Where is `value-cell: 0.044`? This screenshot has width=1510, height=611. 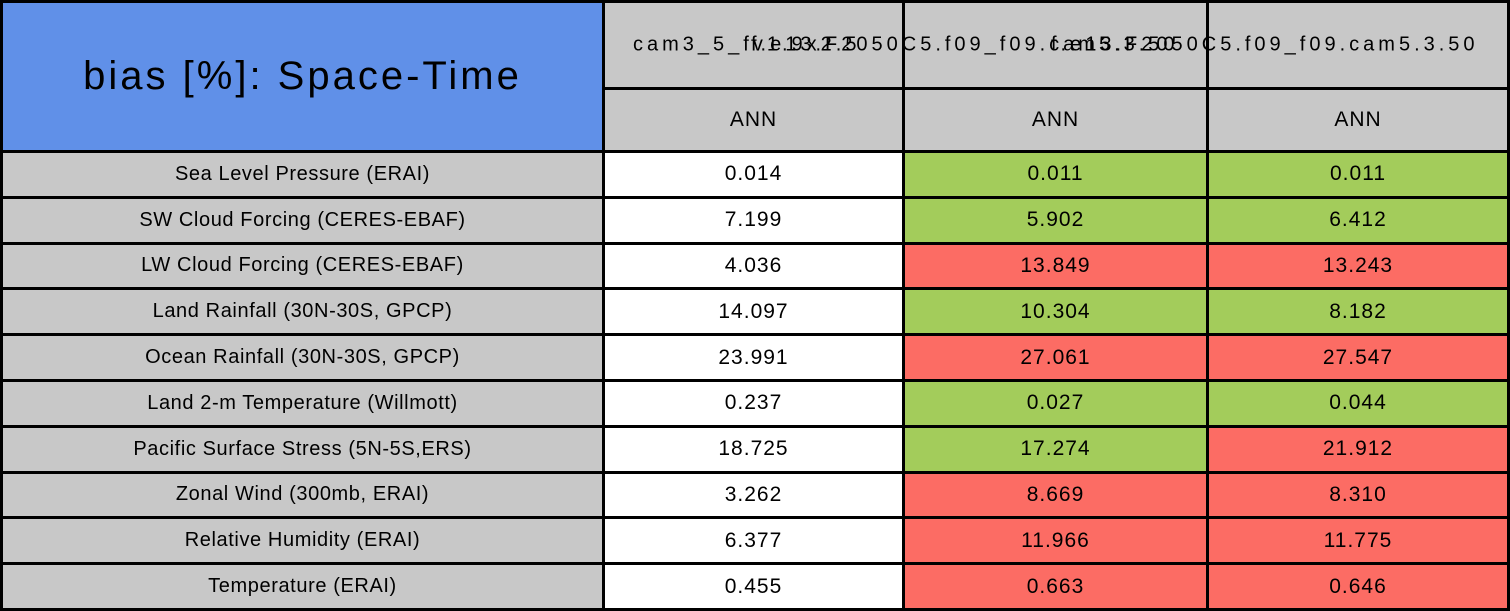 value-cell: 0.044 is located at coordinates (1358, 403).